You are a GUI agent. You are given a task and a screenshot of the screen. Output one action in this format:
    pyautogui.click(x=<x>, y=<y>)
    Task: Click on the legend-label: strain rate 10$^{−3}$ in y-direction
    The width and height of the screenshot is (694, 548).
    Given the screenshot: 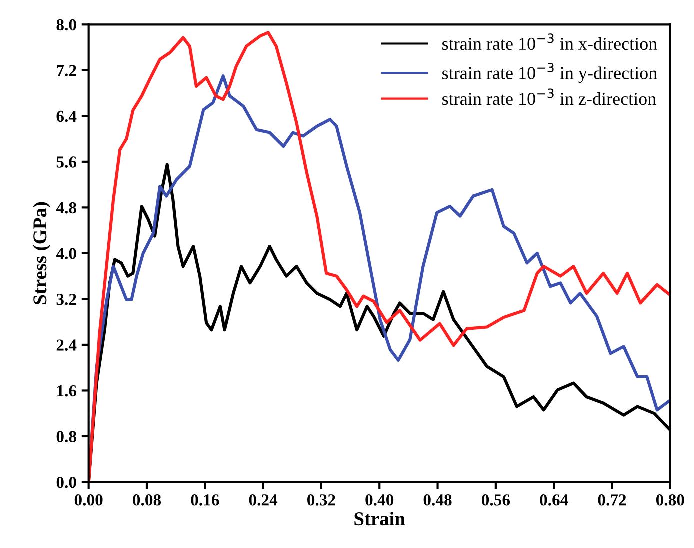 What is the action you would take?
    pyautogui.click(x=550, y=73)
    